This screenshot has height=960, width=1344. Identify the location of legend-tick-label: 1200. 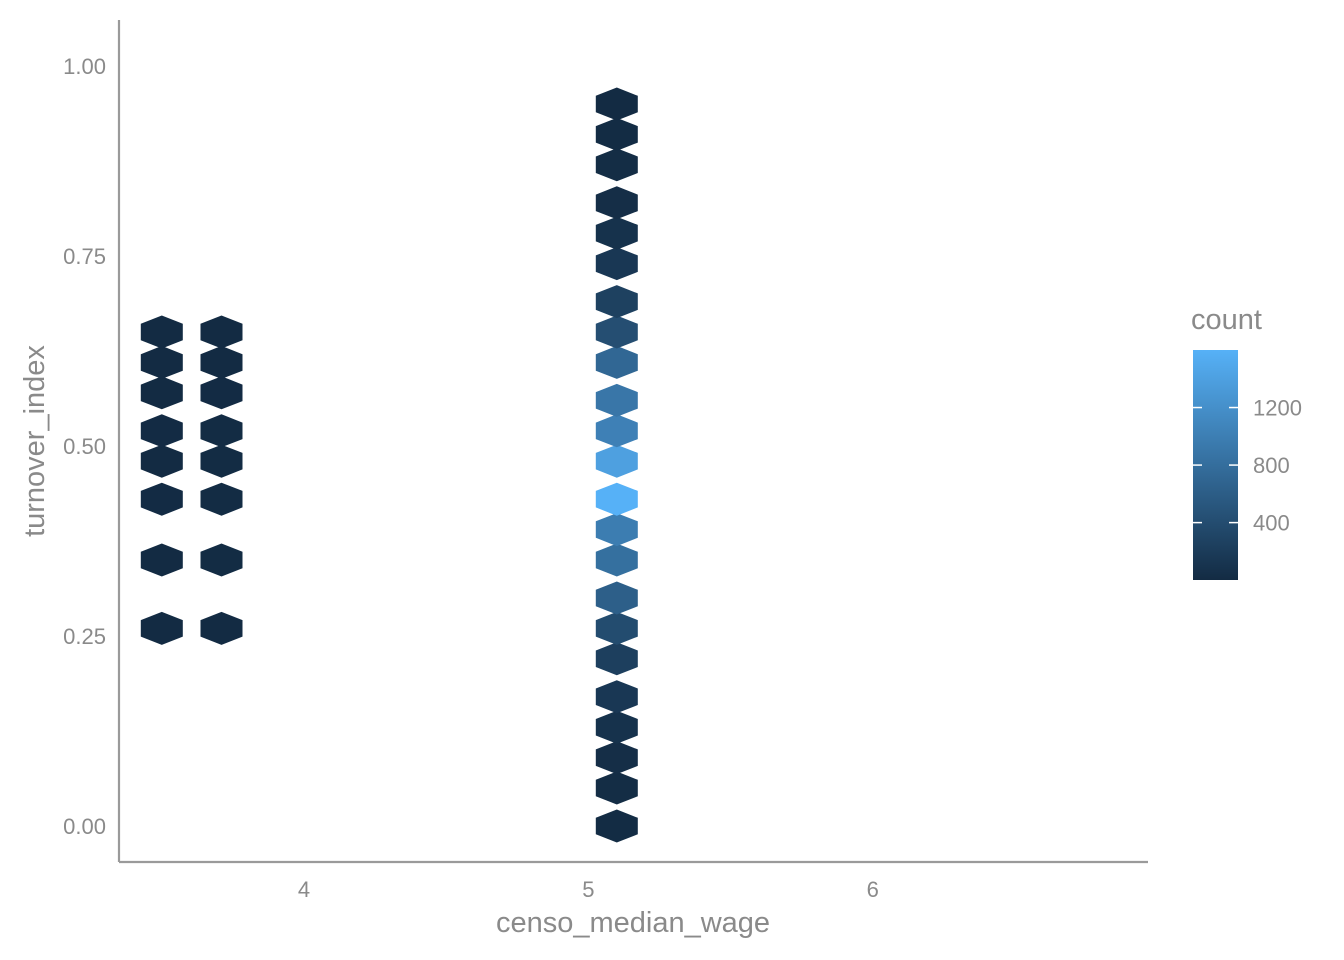
(1277, 408).